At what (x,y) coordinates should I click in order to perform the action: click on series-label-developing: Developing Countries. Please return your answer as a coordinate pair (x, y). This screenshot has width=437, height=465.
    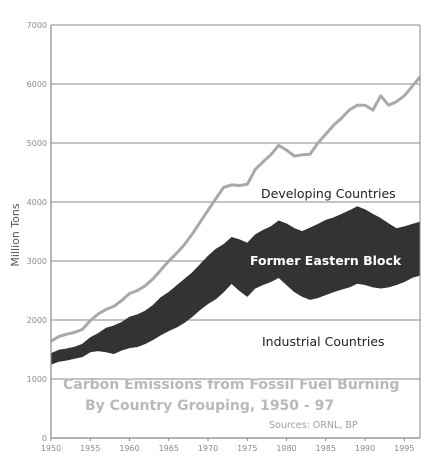
    Looking at the image, I should click on (328, 193).